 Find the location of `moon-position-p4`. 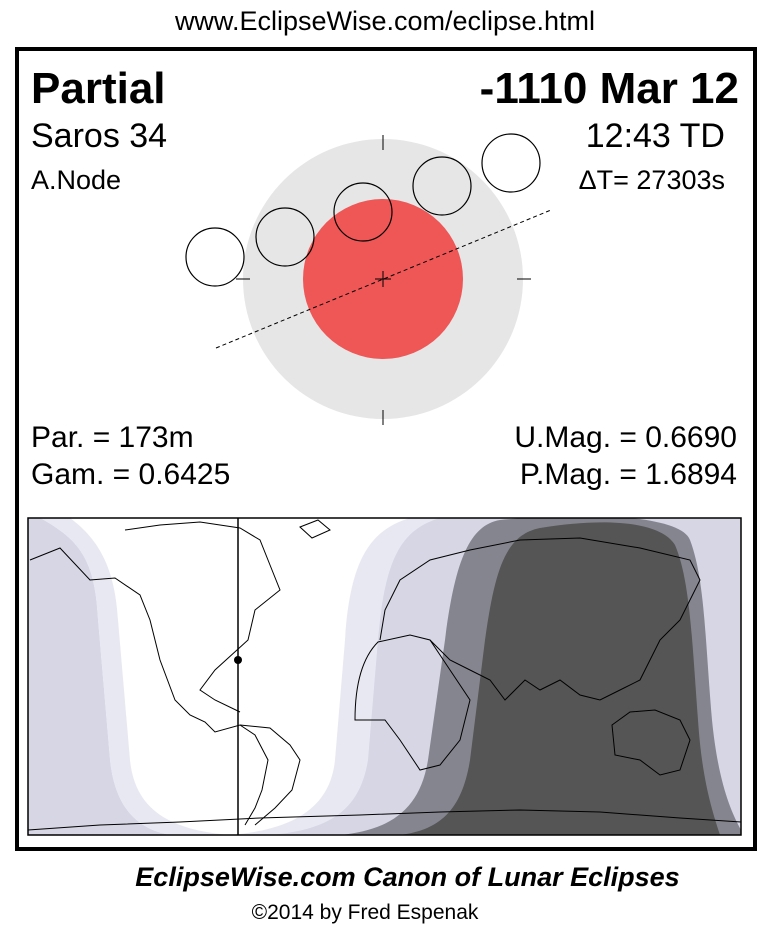

moon-position-p4 is located at coordinates (511, 163).